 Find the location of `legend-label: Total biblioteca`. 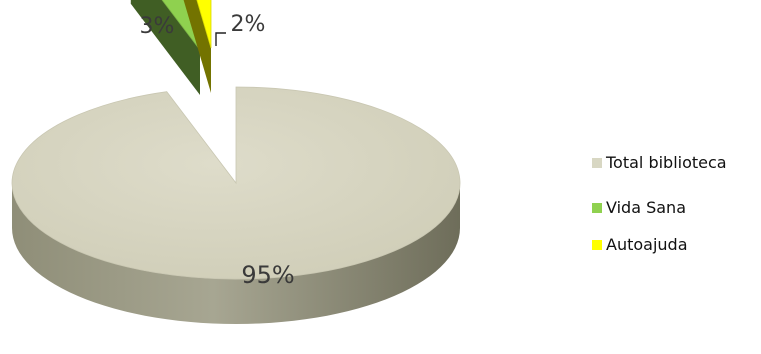

legend-label: Total biblioteca is located at coordinates (666, 162).